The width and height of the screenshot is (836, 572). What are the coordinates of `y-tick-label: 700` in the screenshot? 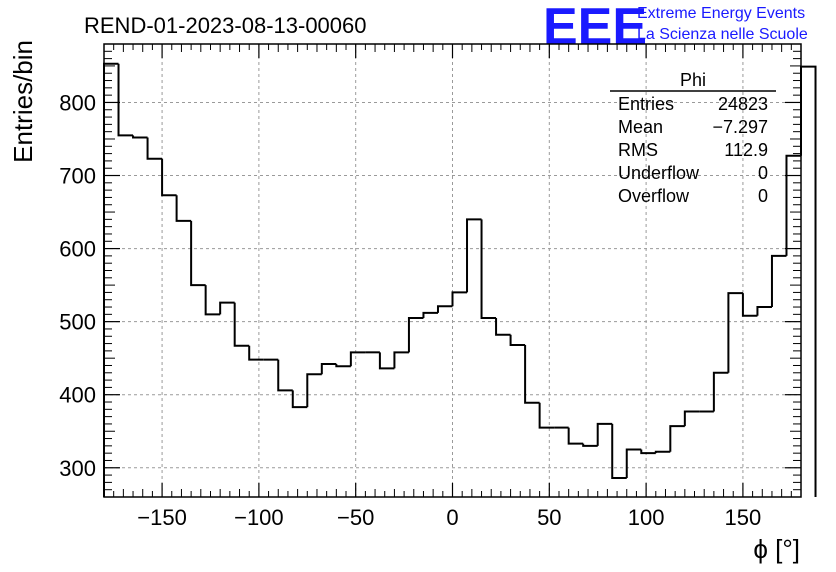 It's located at (77, 176).